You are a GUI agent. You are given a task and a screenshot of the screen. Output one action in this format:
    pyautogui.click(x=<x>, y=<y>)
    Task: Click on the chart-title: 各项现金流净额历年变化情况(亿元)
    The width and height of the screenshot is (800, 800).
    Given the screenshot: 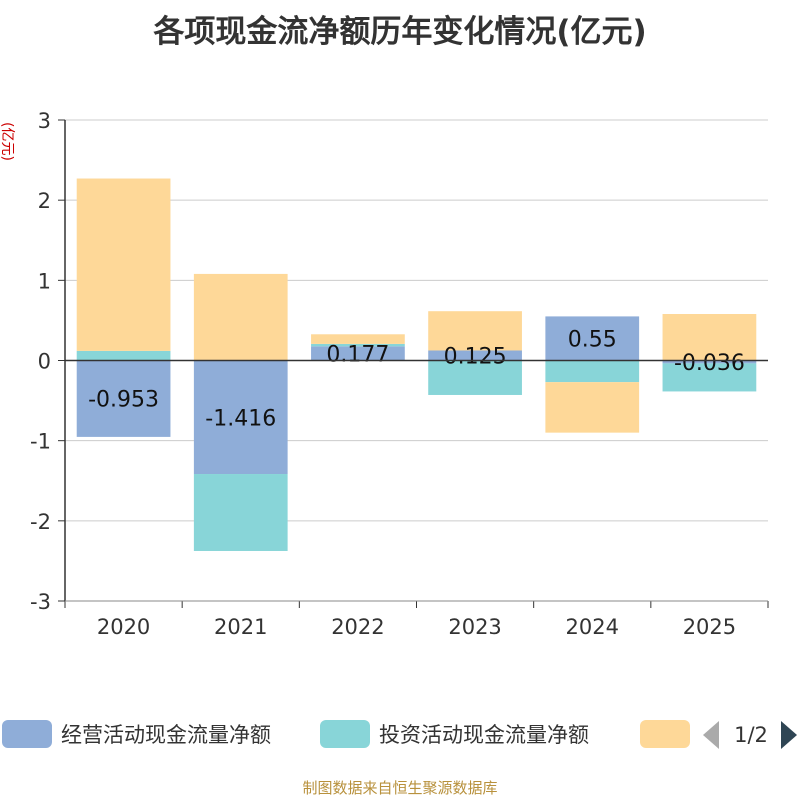 What is the action you would take?
    pyautogui.click(x=400, y=32)
    